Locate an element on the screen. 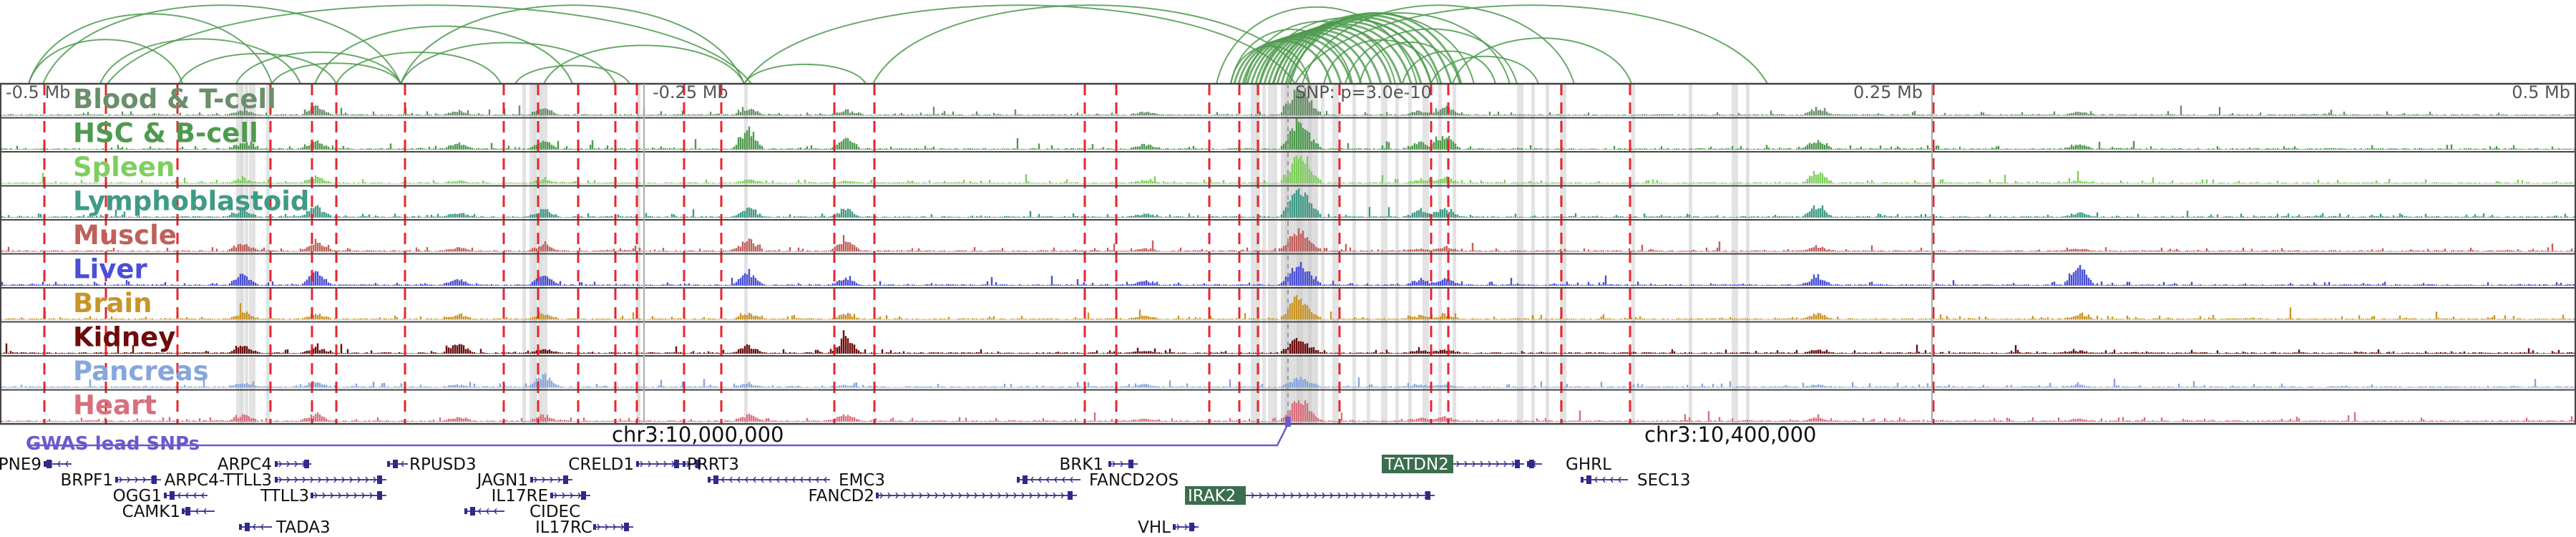  gene-vhl: VHL is located at coordinates (1168, 527).